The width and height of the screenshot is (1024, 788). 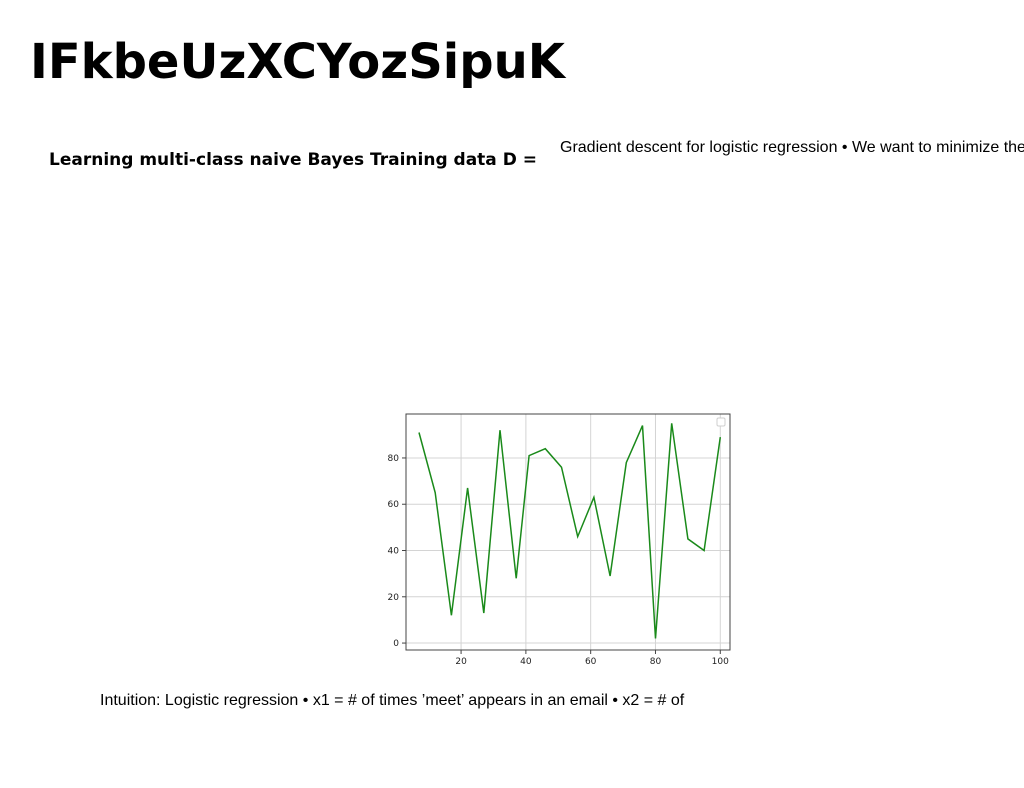 I want to click on page-title: IFkbeUzXCYozSipuK, so click(x=297, y=62).